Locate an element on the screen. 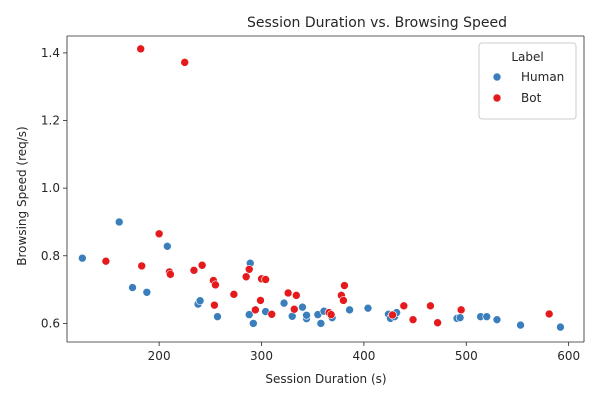 The height and width of the screenshot is (400, 600). legend-box is located at coordinates (527, 81).